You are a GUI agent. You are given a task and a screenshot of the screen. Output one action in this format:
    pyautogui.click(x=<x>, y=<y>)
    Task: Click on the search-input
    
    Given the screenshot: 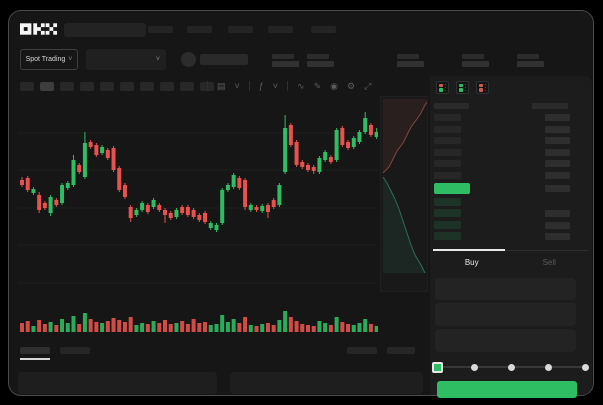 What is the action you would take?
    pyautogui.click(x=105, y=30)
    